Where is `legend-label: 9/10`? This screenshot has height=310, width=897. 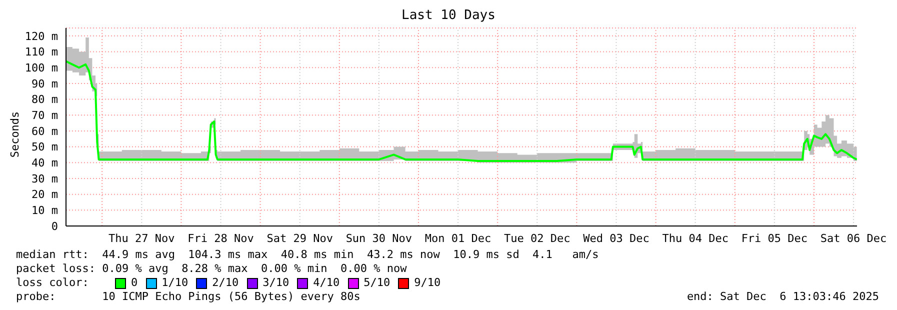 legend-label: 9/10 is located at coordinates (427, 283).